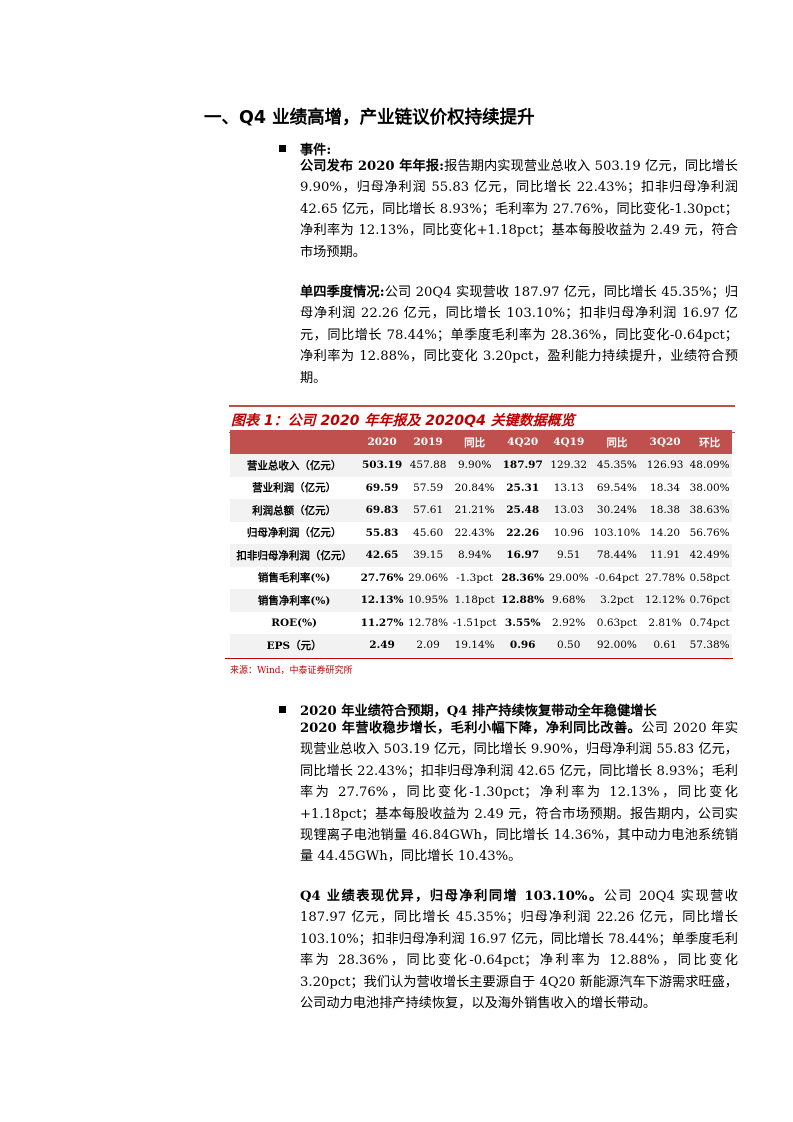 This screenshot has width=793, height=1122. I want to click on table-cell: 10.96, so click(568, 532).